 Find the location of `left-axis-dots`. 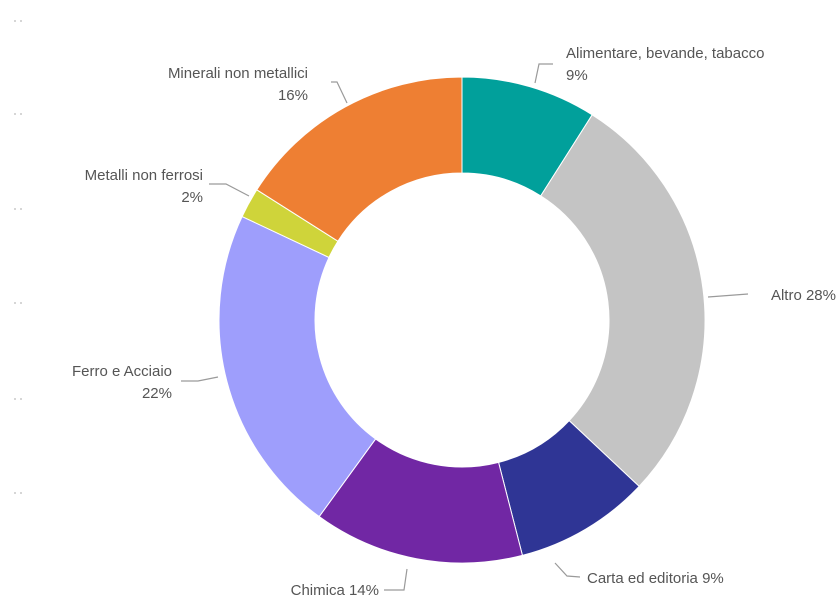

left-axis-dots is located at coordinates (18, 257).